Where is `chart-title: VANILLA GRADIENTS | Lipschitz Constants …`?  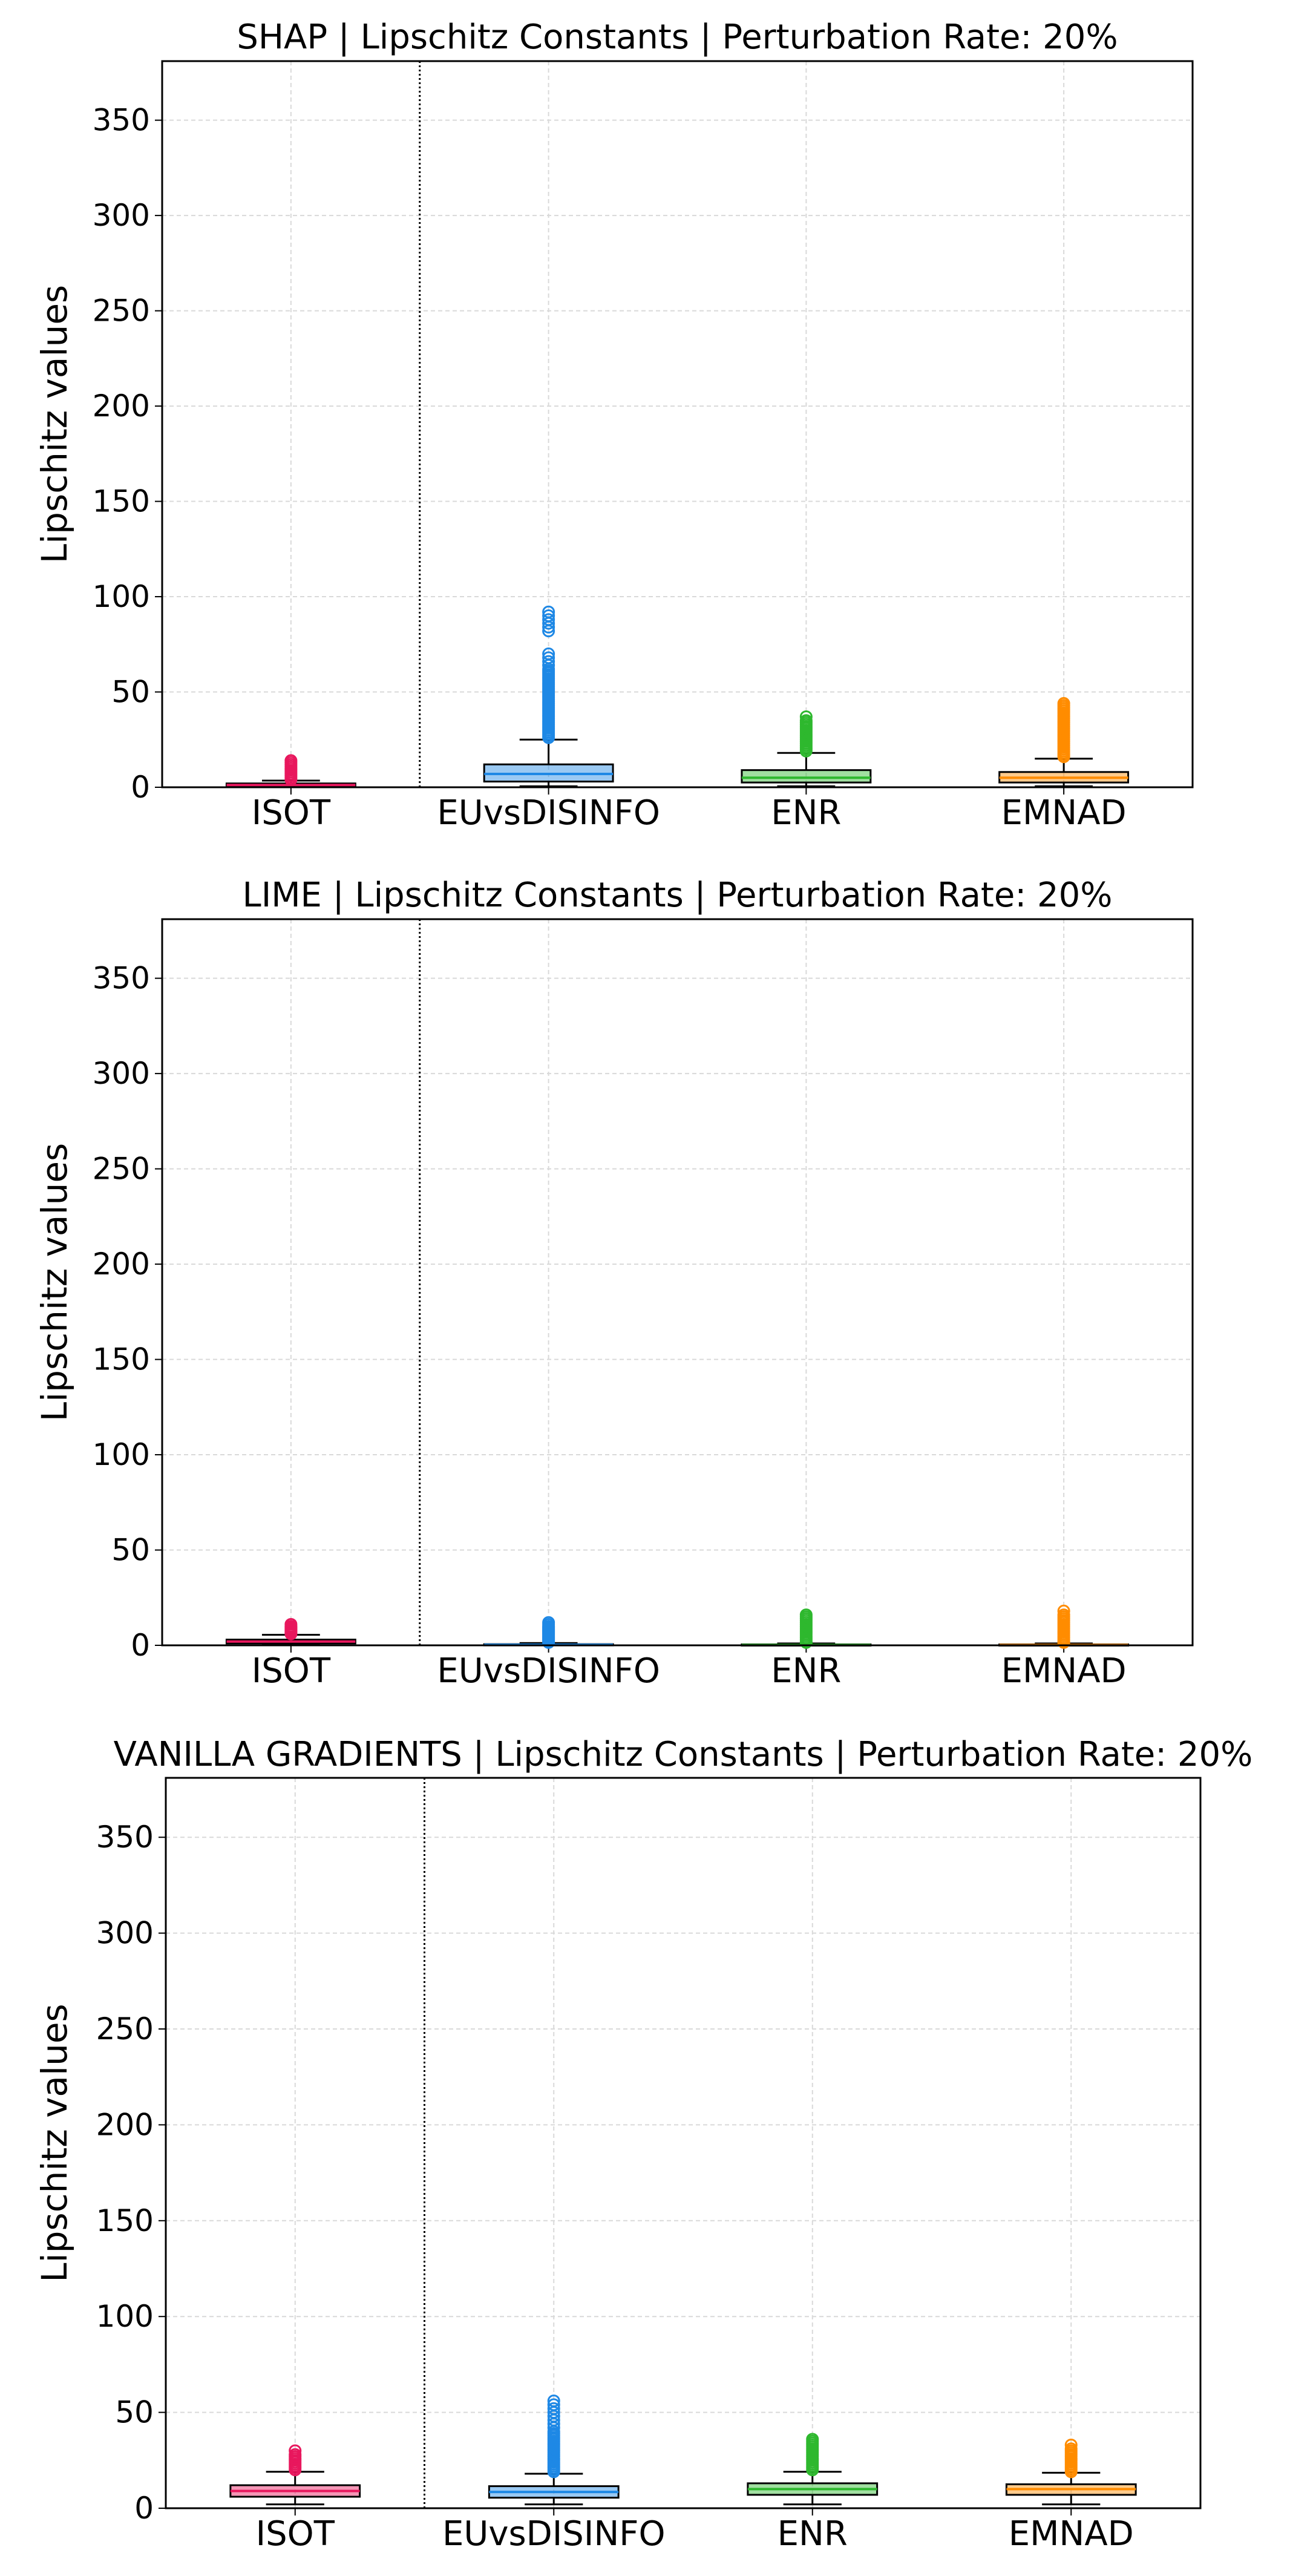
chart-title: VANILLA GRADIENTS | Lipschitz Constants … is located at coordinates (683, 1754).